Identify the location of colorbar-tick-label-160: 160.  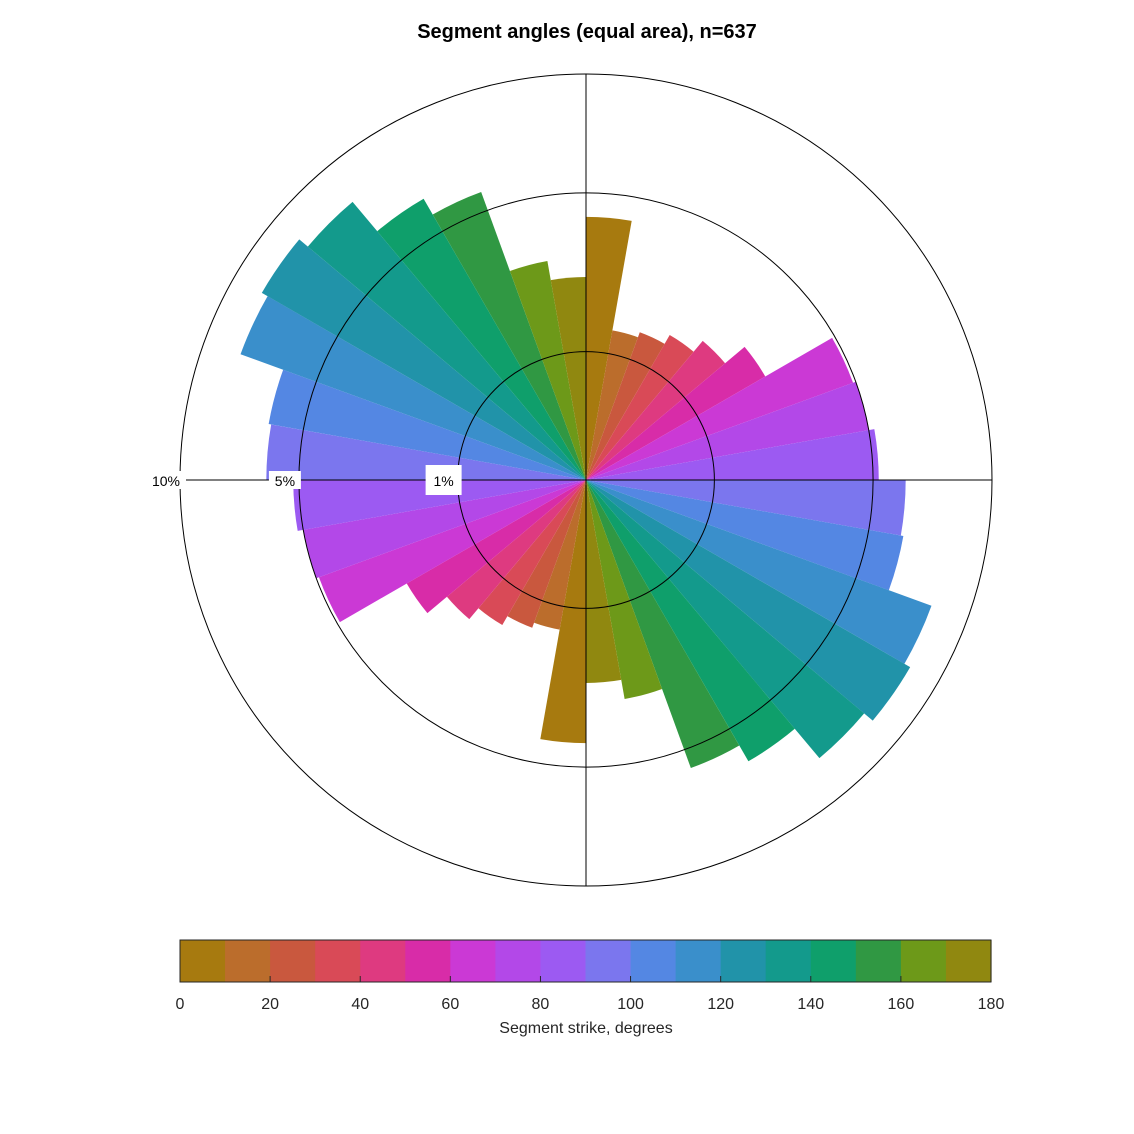
(901, 1004).